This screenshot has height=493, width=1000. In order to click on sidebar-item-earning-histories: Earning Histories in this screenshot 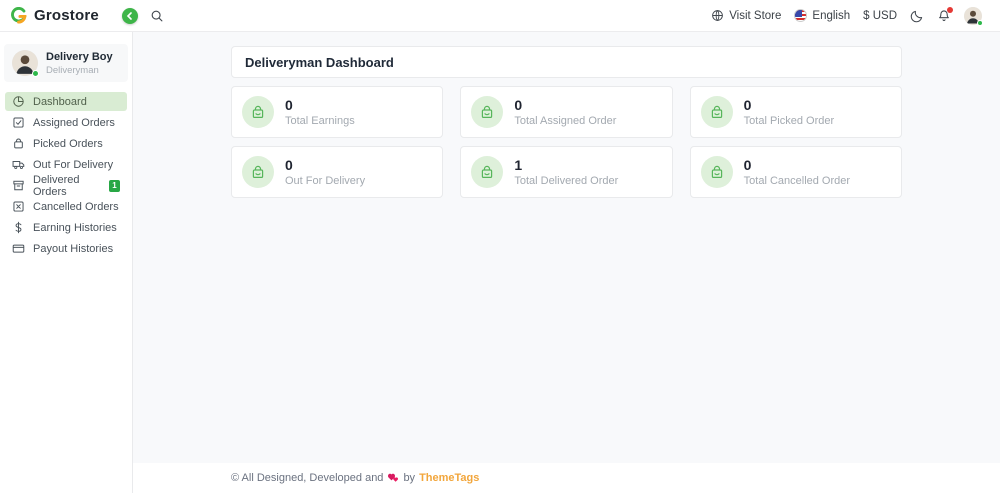, I will do `click(66, 227)`.